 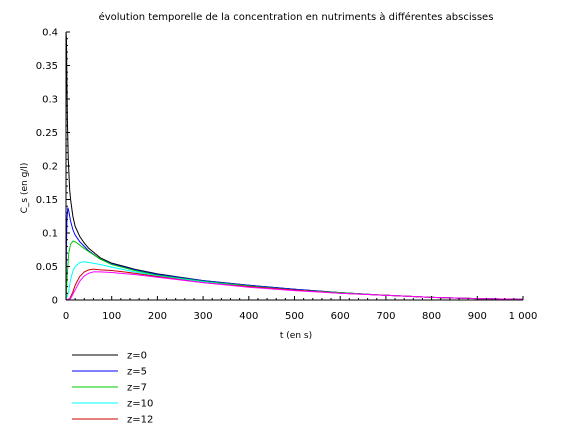 I want to click on legend: z=0z=5z=7z=10z=12z=13, so click(x=112, y=391).